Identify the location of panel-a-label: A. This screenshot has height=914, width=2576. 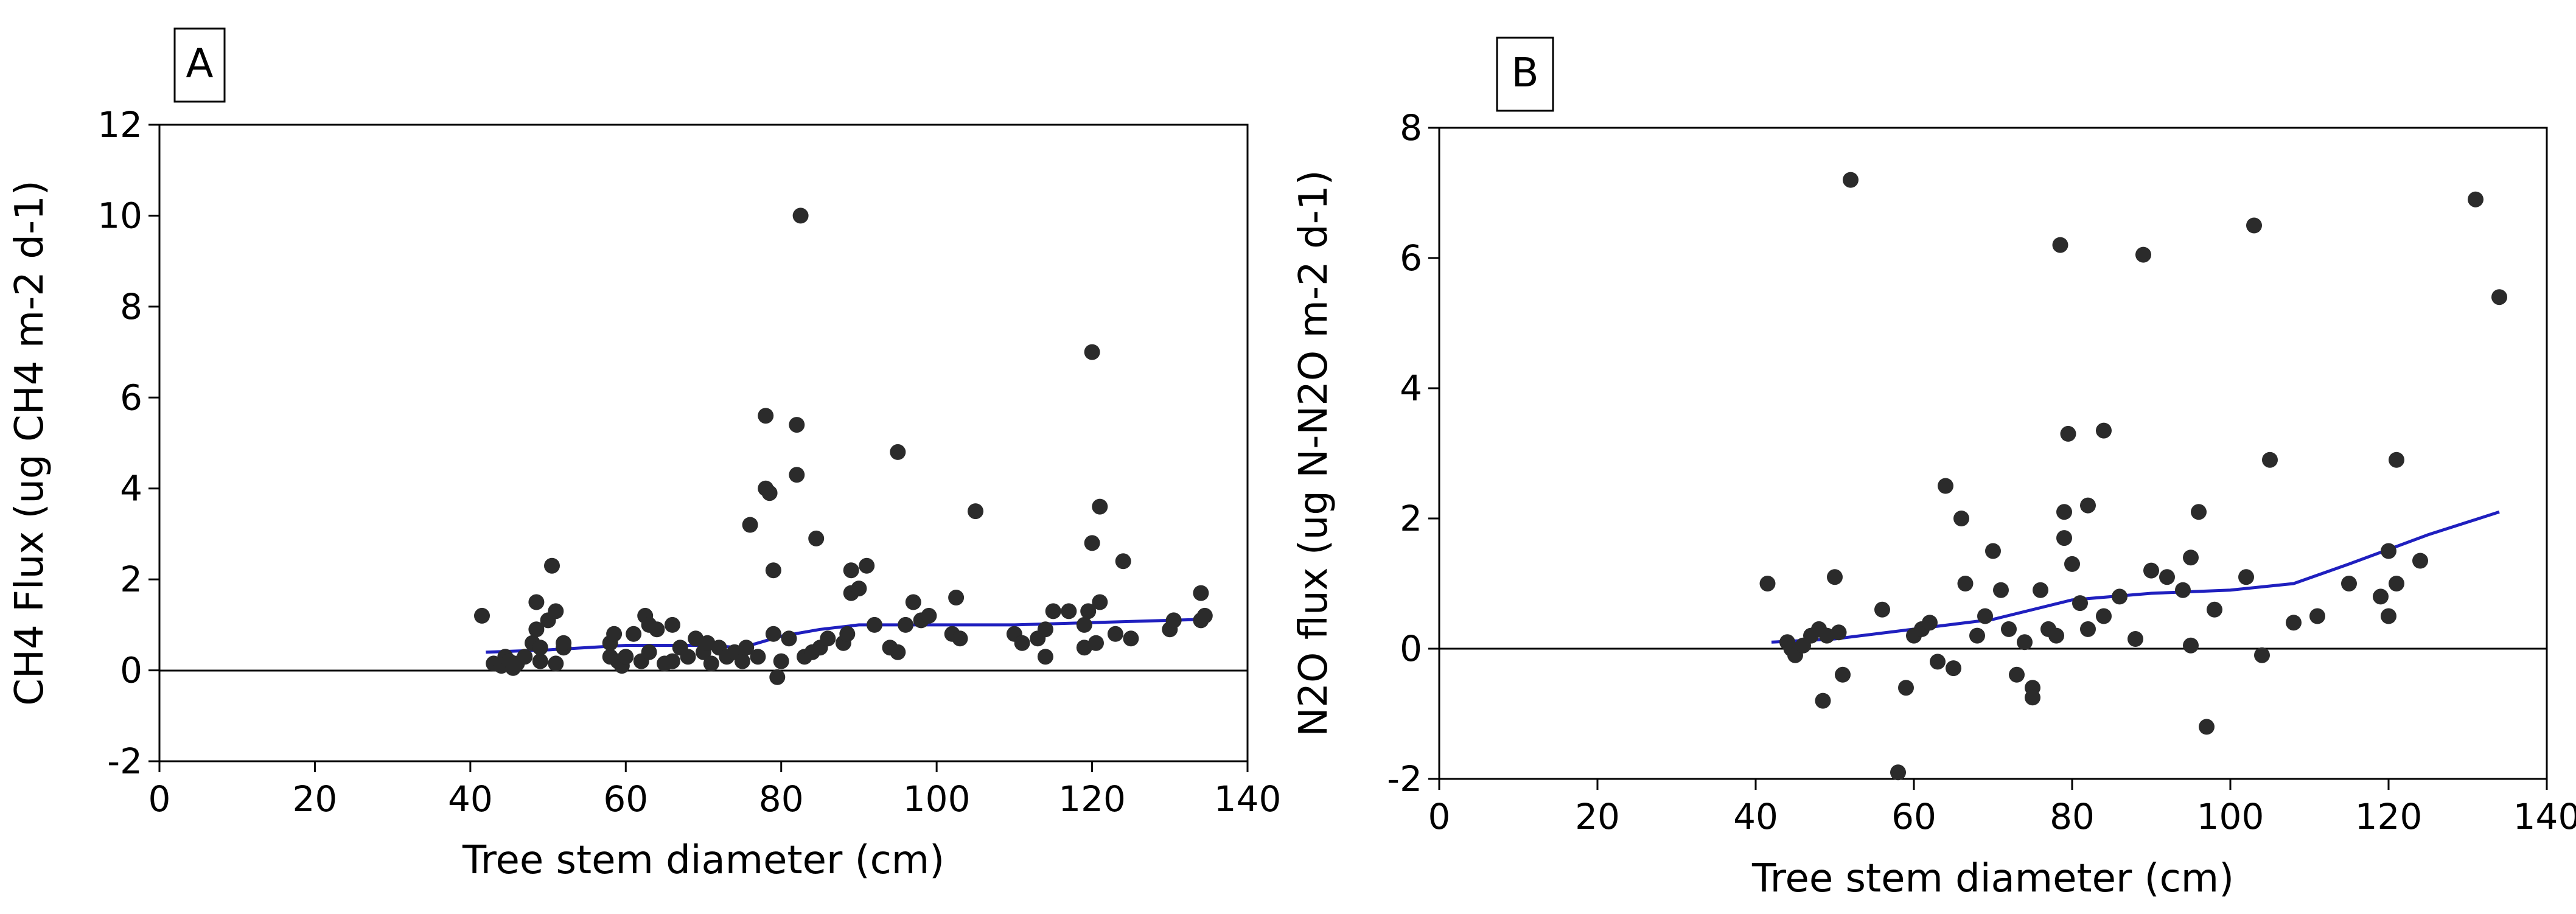
(199, 63).